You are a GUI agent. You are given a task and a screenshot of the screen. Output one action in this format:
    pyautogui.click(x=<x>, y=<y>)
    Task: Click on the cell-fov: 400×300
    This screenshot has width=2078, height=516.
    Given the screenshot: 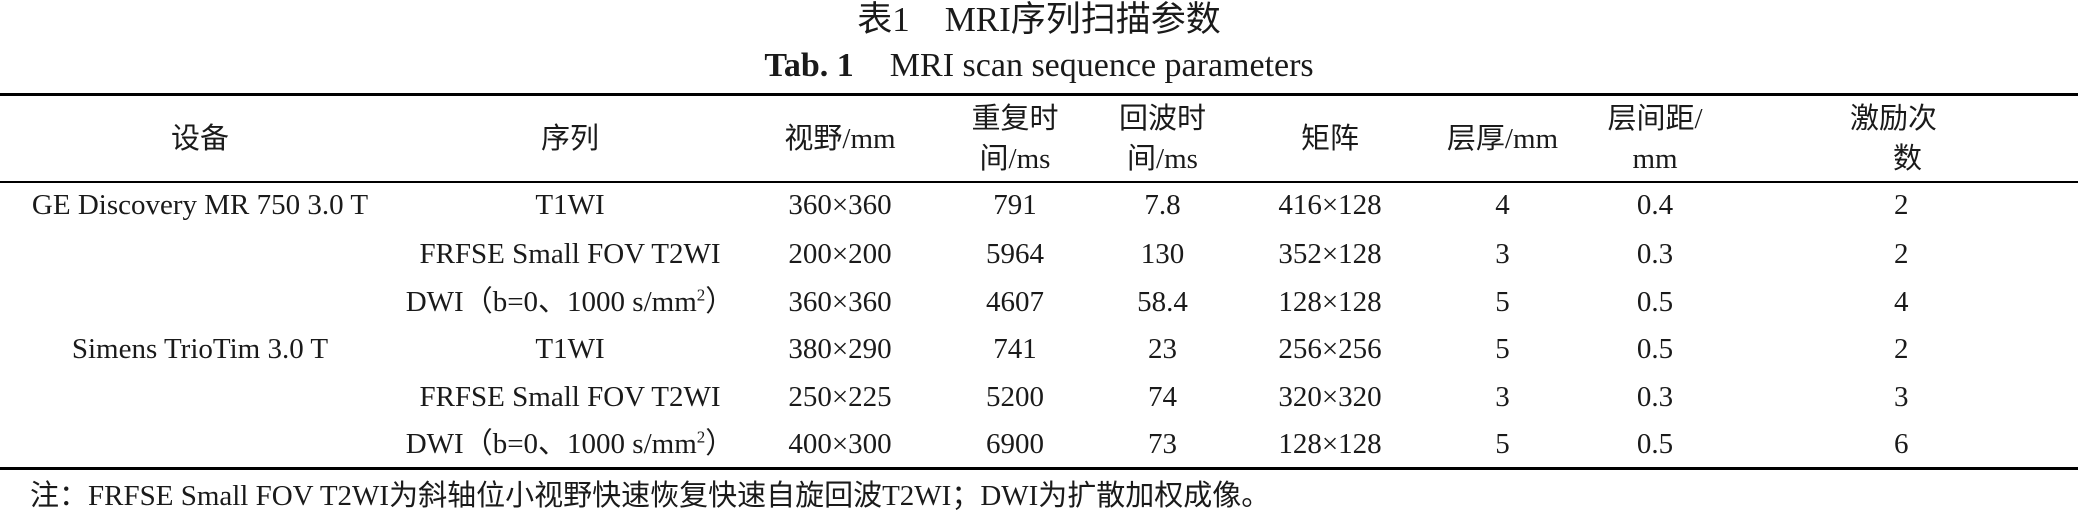 What is the action you would take?
    pyautogui.click(x=840, y=444)
    